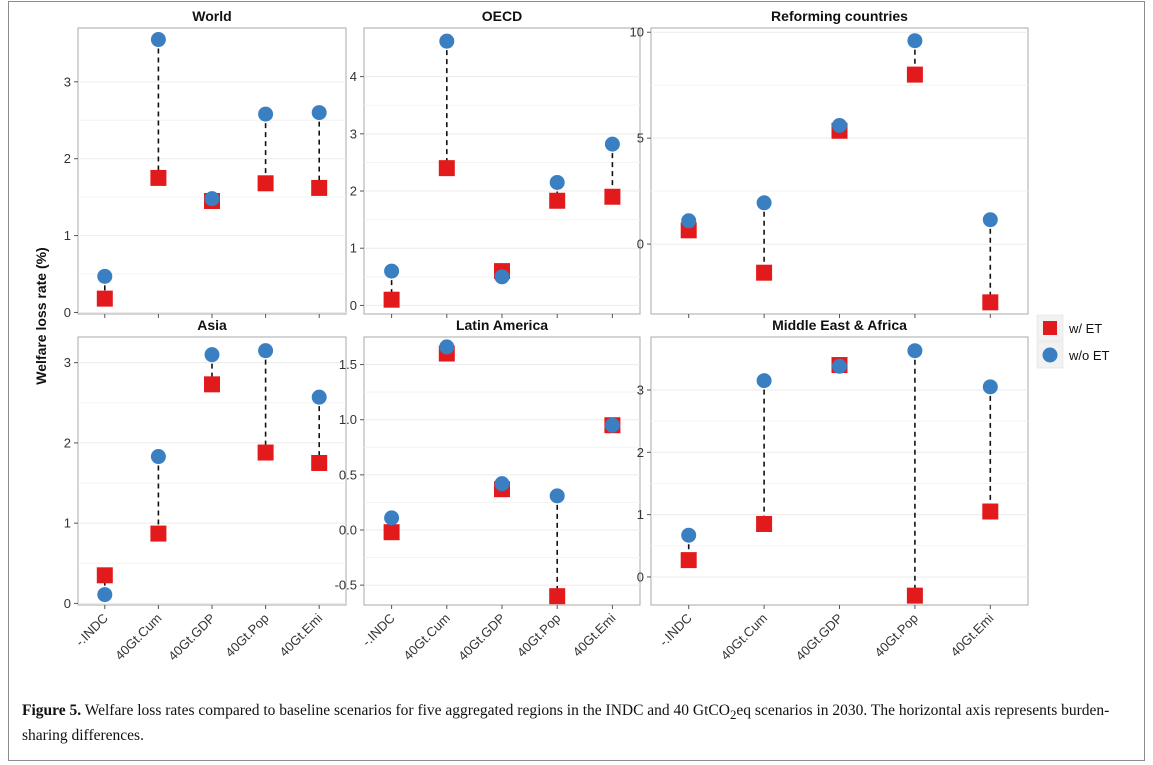 This screenshot has height=765, width=1153. I want to click on y-tick-label: -0.5, so click(346, 585).